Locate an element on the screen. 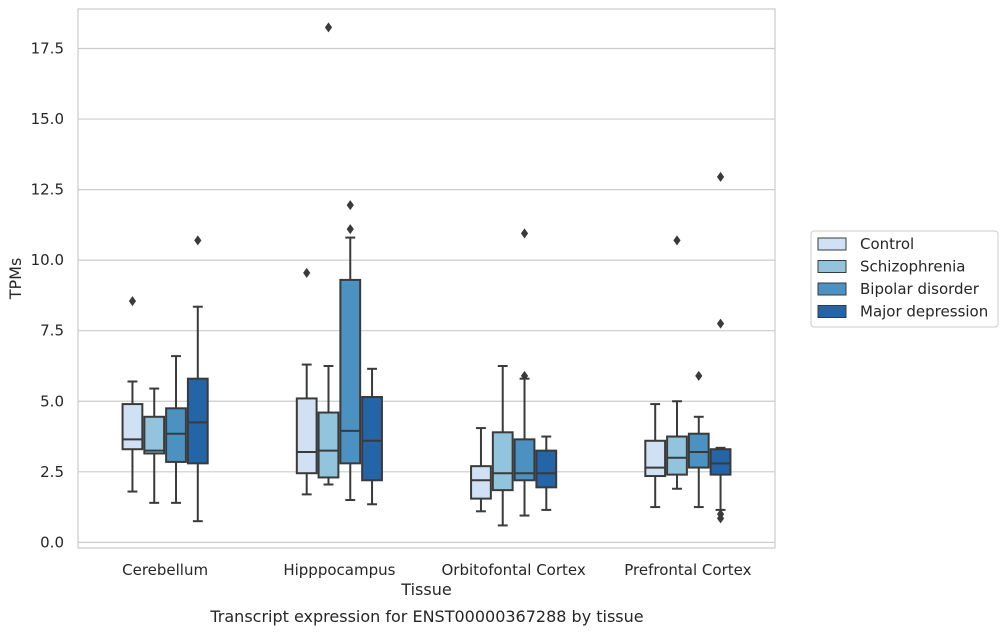  y-tick-label: 0.0 is located at coordinates (52, 542).